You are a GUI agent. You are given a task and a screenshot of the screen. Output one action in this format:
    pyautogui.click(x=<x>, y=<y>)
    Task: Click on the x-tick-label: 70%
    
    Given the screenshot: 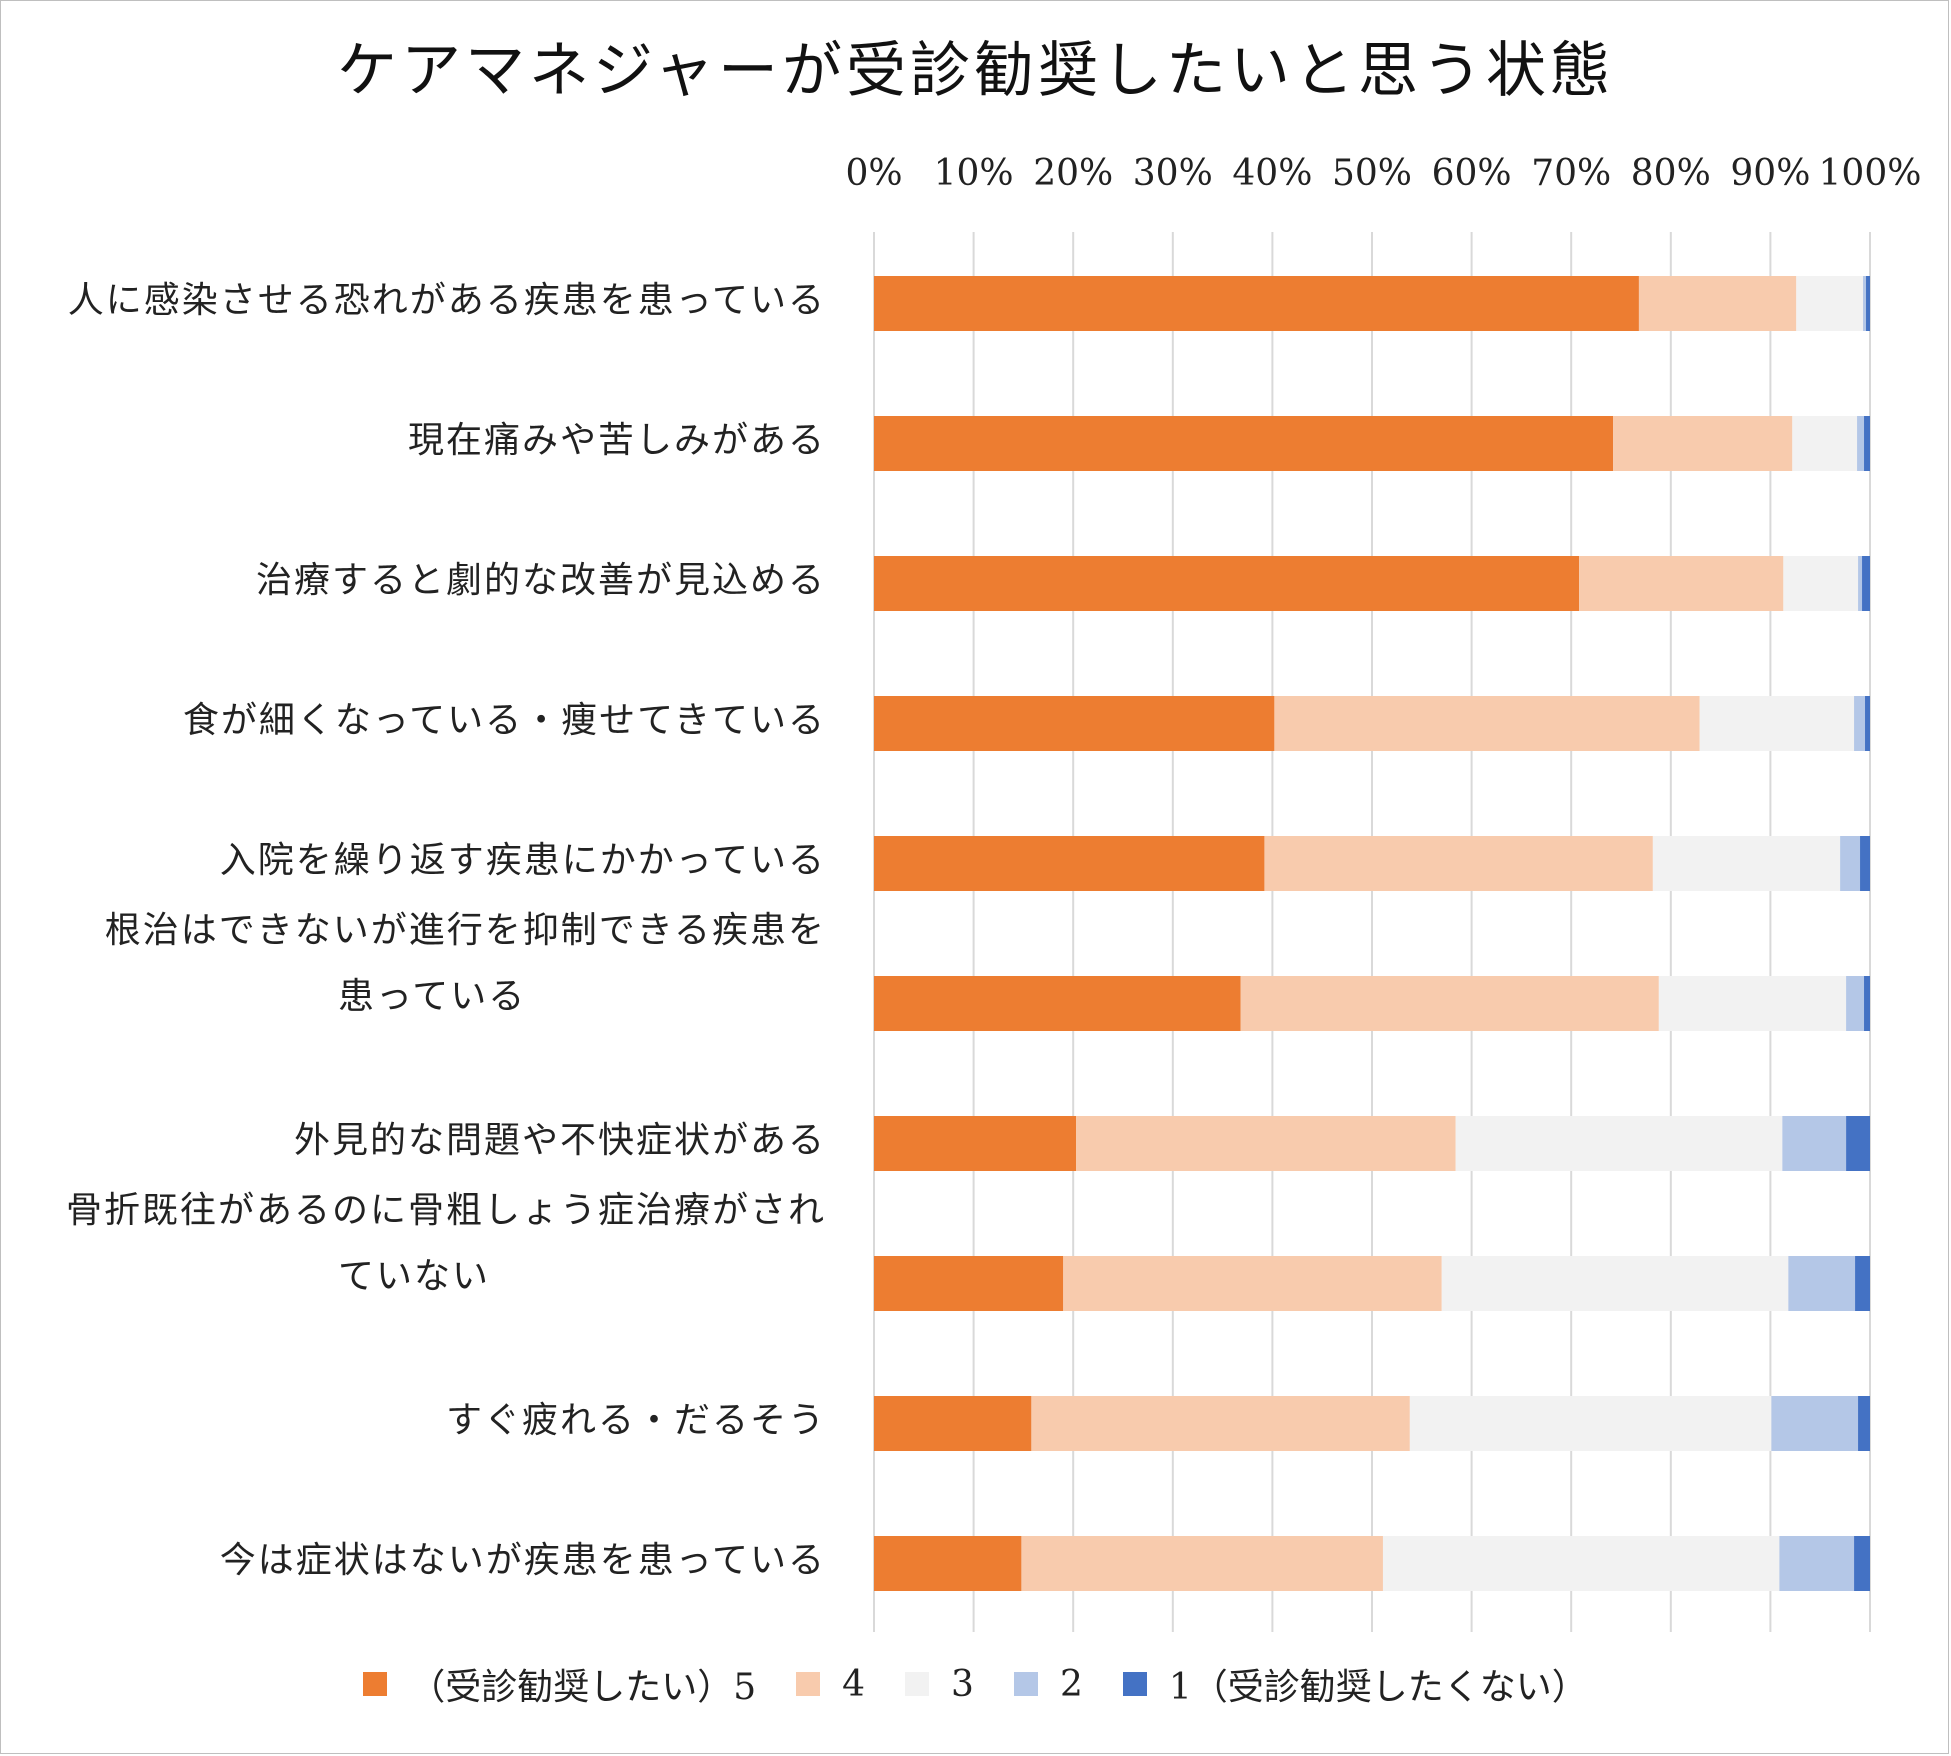 What is the action you would take?
    pyautogui.click(x=1571, y=173)
    